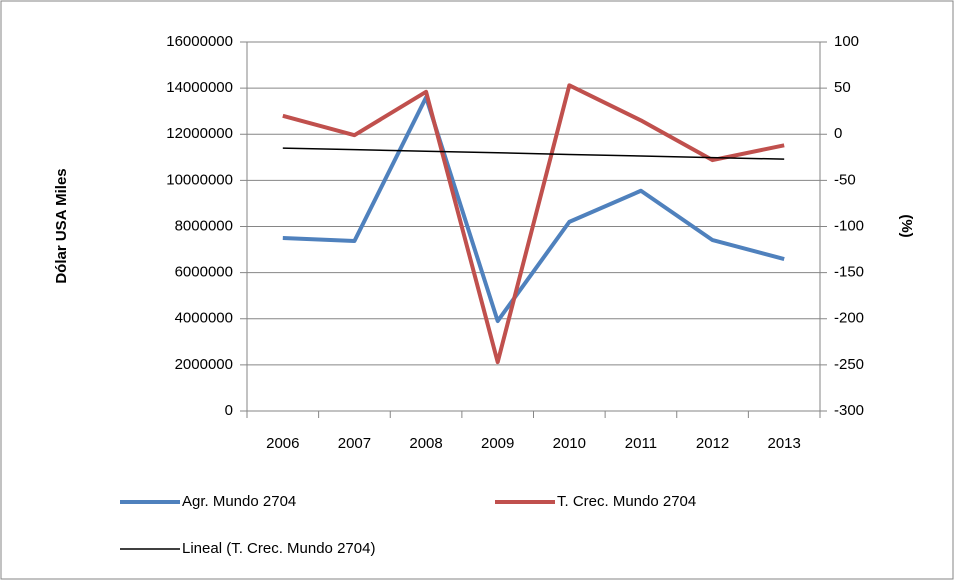 Image resolution: width=955 pixels, height=581 pixels. Describe the element at coordinates (354, 443) in the screenshot. I see `x-tick-label: 2007` at that location.